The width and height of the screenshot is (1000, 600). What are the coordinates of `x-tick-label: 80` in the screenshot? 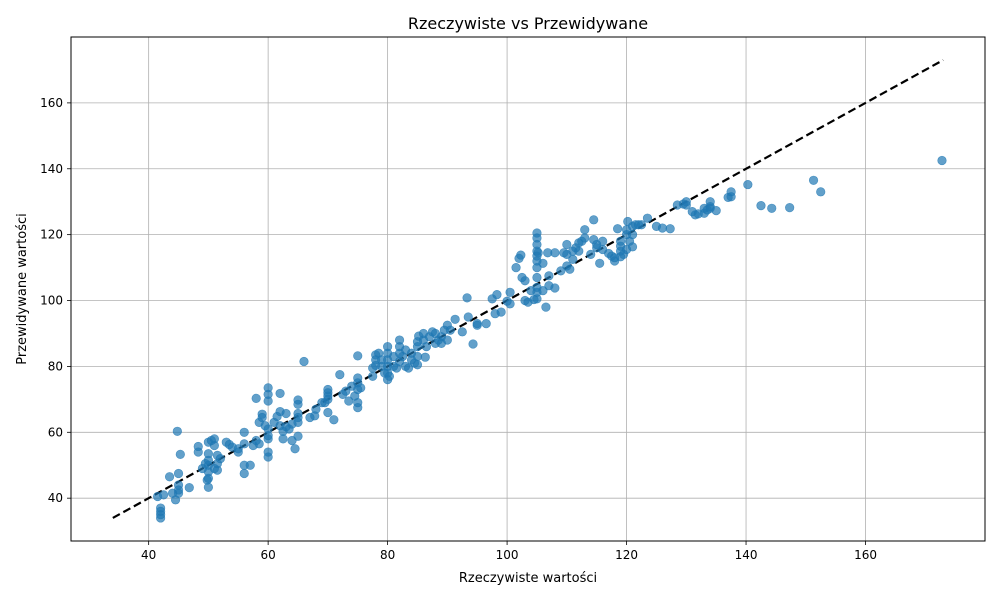 It's located at (387, 555).